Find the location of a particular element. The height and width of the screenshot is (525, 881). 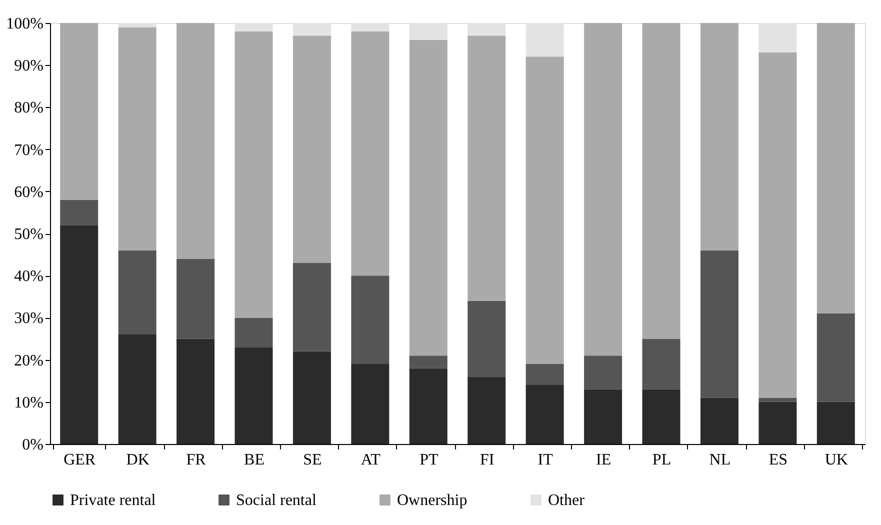

x-tick-label: NL is located at coordinates (720, 460).